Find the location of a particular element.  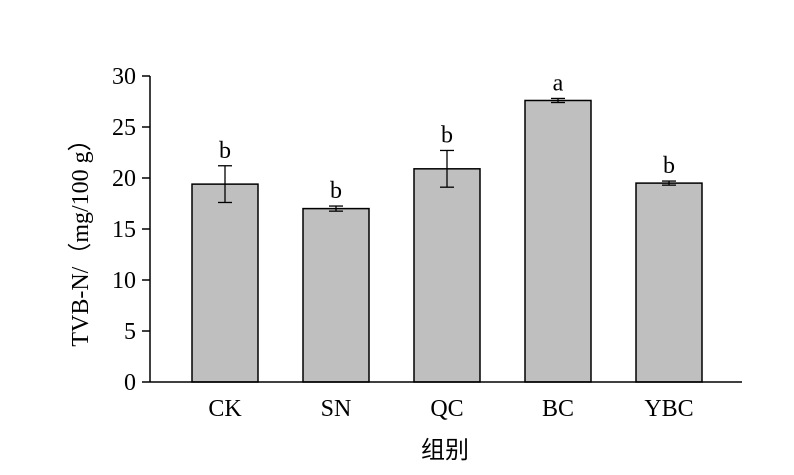

error-bar-ybc is located at coordinates (669, 183).